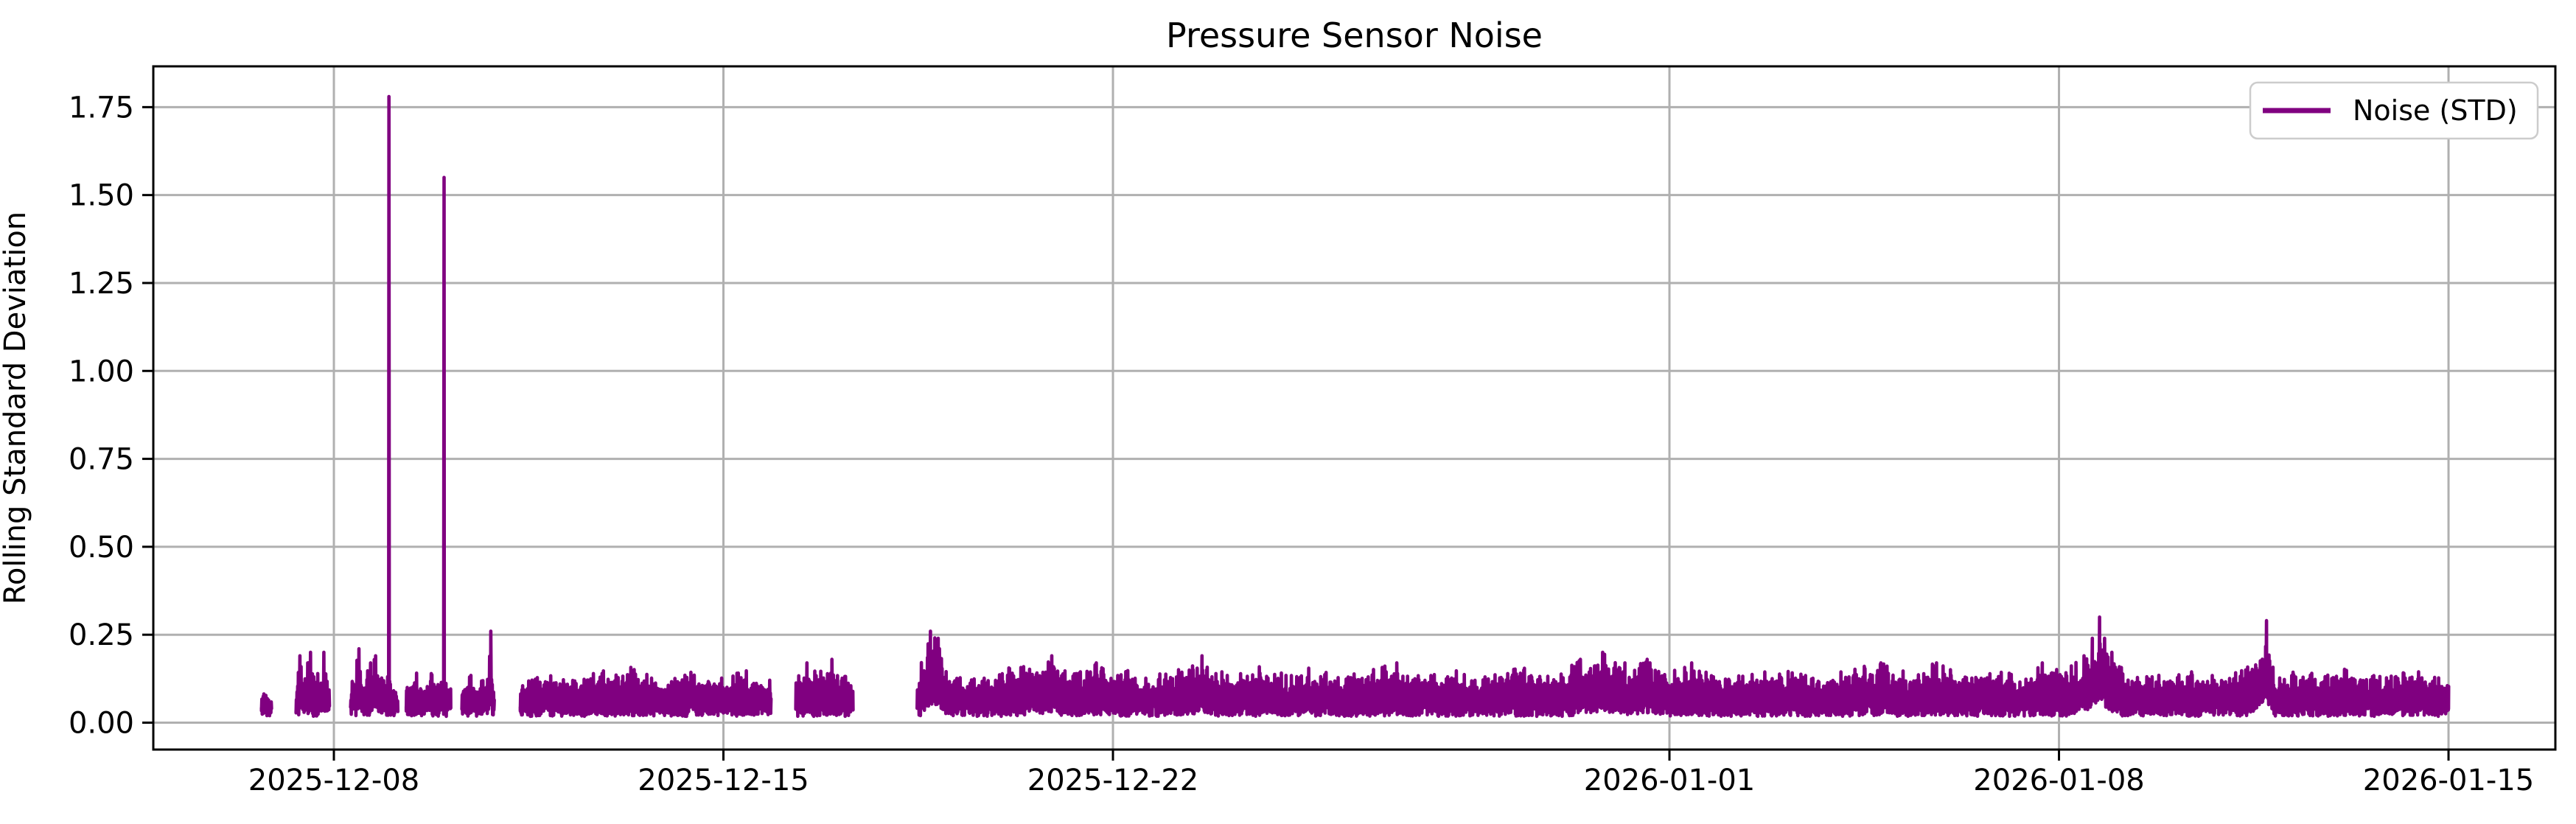  I want to click on y-tick-label: 0.25, so click(101, 635).